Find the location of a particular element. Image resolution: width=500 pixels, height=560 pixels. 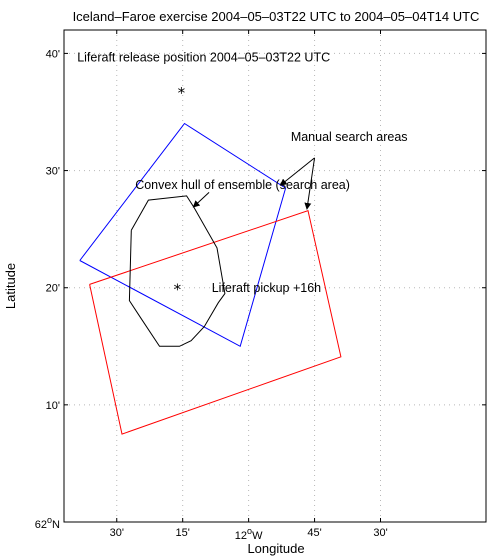

y-tick-label: 20' is located at coordinates (53, 289).